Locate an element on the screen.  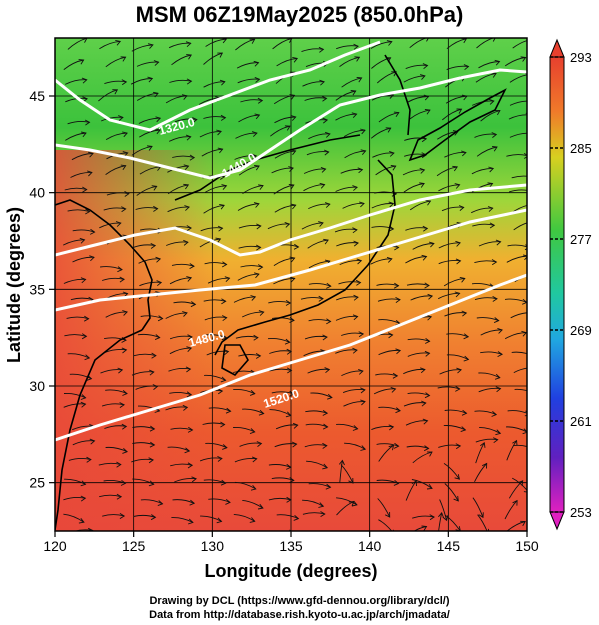
colorbar-label: 253 is located at coordinates (581, 512).